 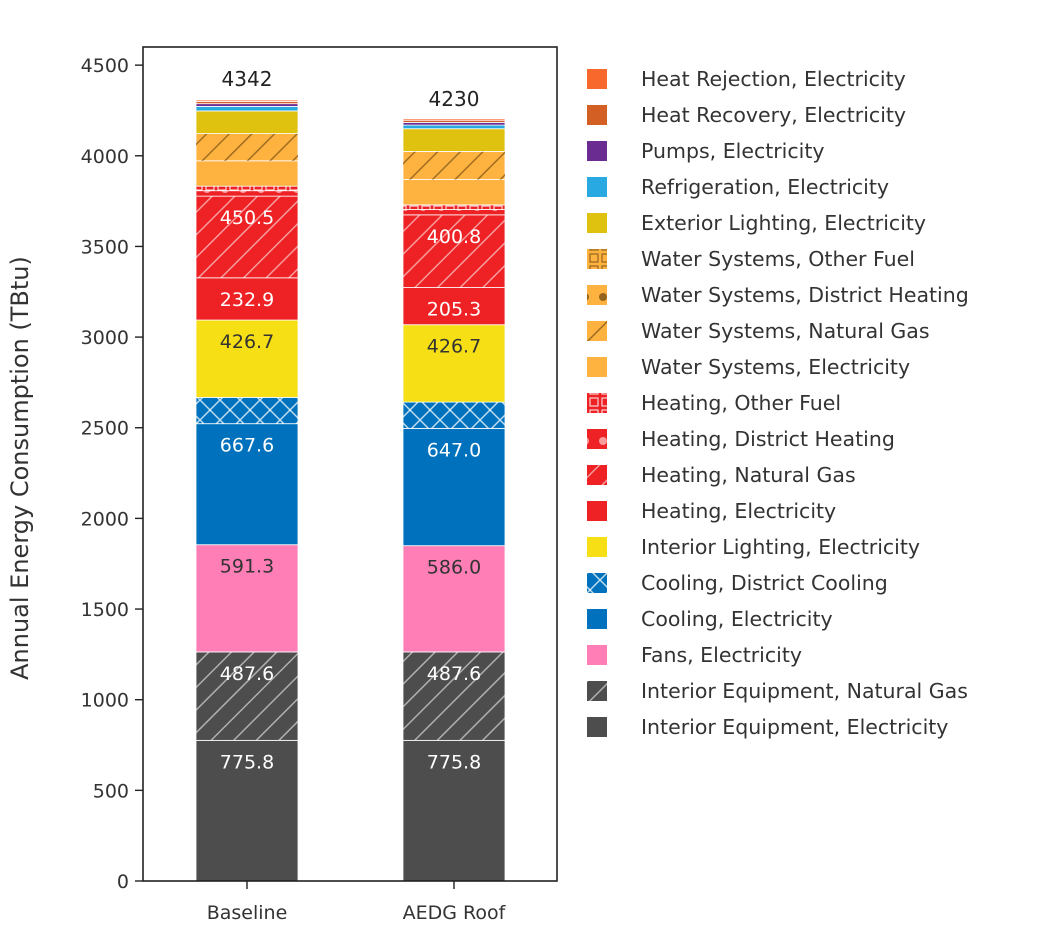 I want to click on y-tick-label: 3000, so click(x=105, y=338).